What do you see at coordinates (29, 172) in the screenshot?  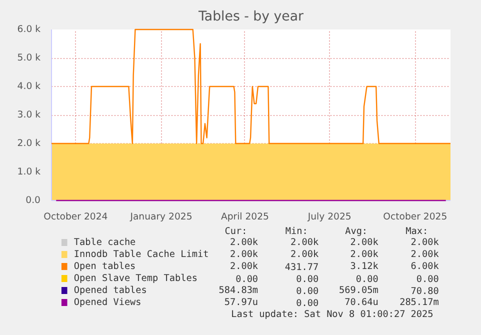 I see `y-tick-label: 1.0 k` at bounding box center [29, 172].